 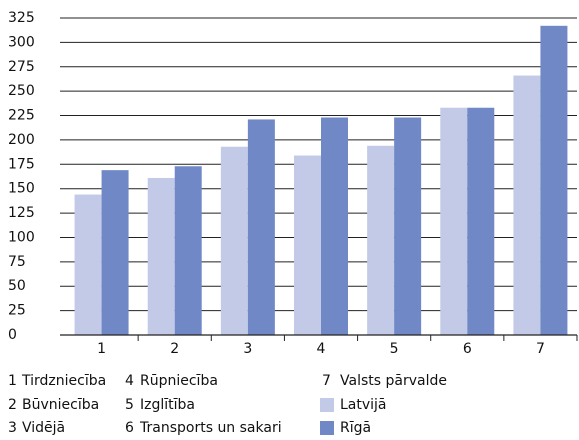 What do you see at coordinates (12, 381) in the screenshot?
I see `legend-number: 1` at bounding box center [12, 381].